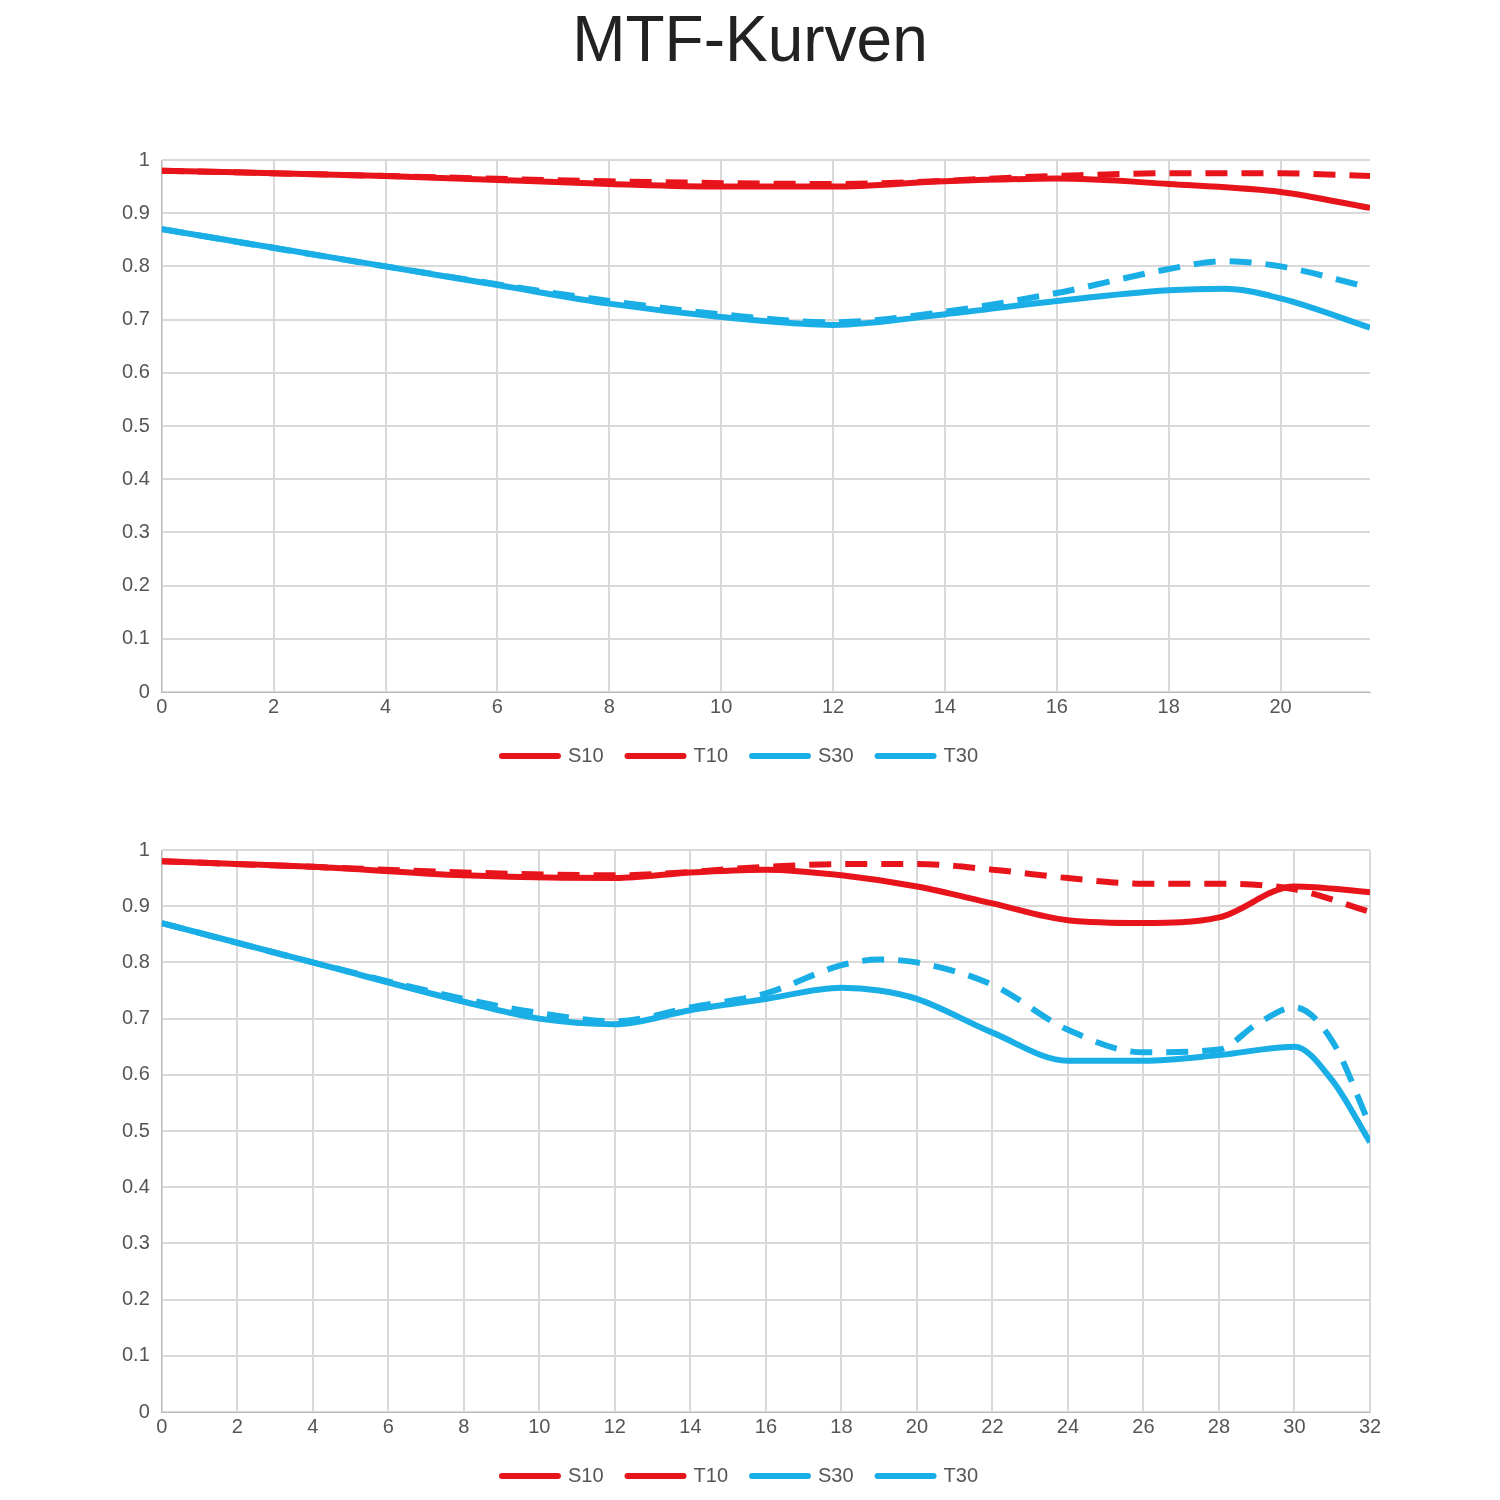  I want to click on chart-title: MTF-Kurven, so click(750, 39).